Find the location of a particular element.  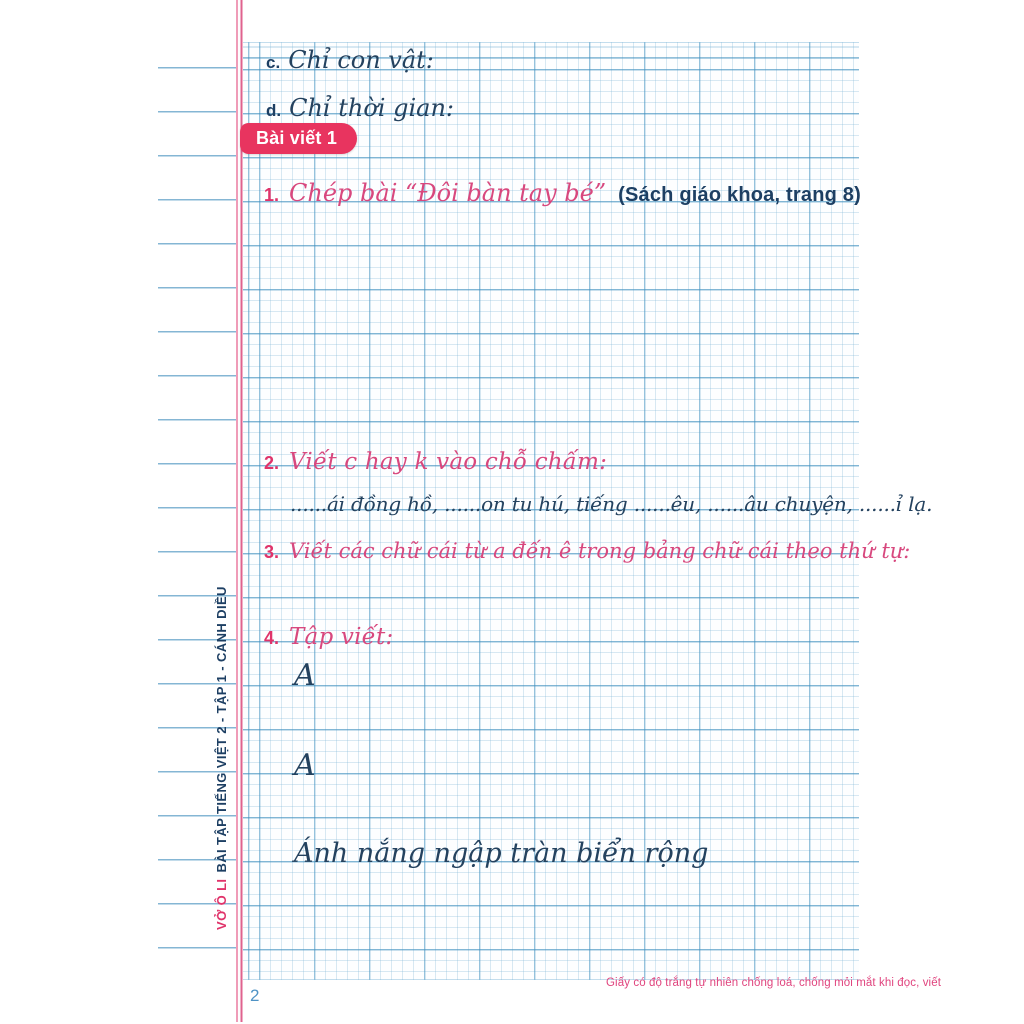

section-4-row: 4. Tập viết: is located at coordinates (328, 637).